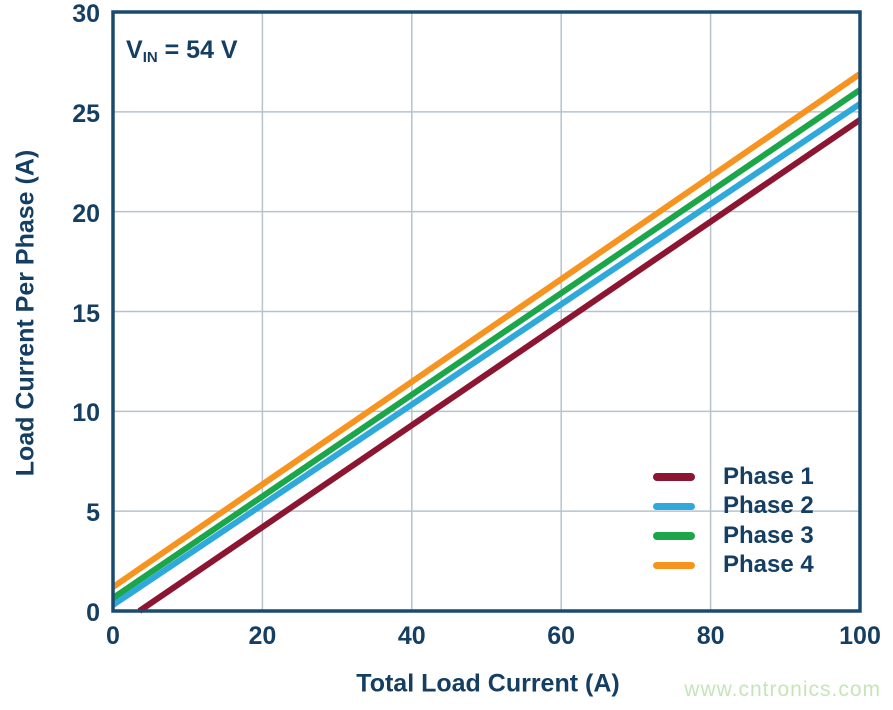 Image resolution: width=893 pixels, height=710 pixels. I want to click on vin-annotation-symbol: V, so click(134, 50).